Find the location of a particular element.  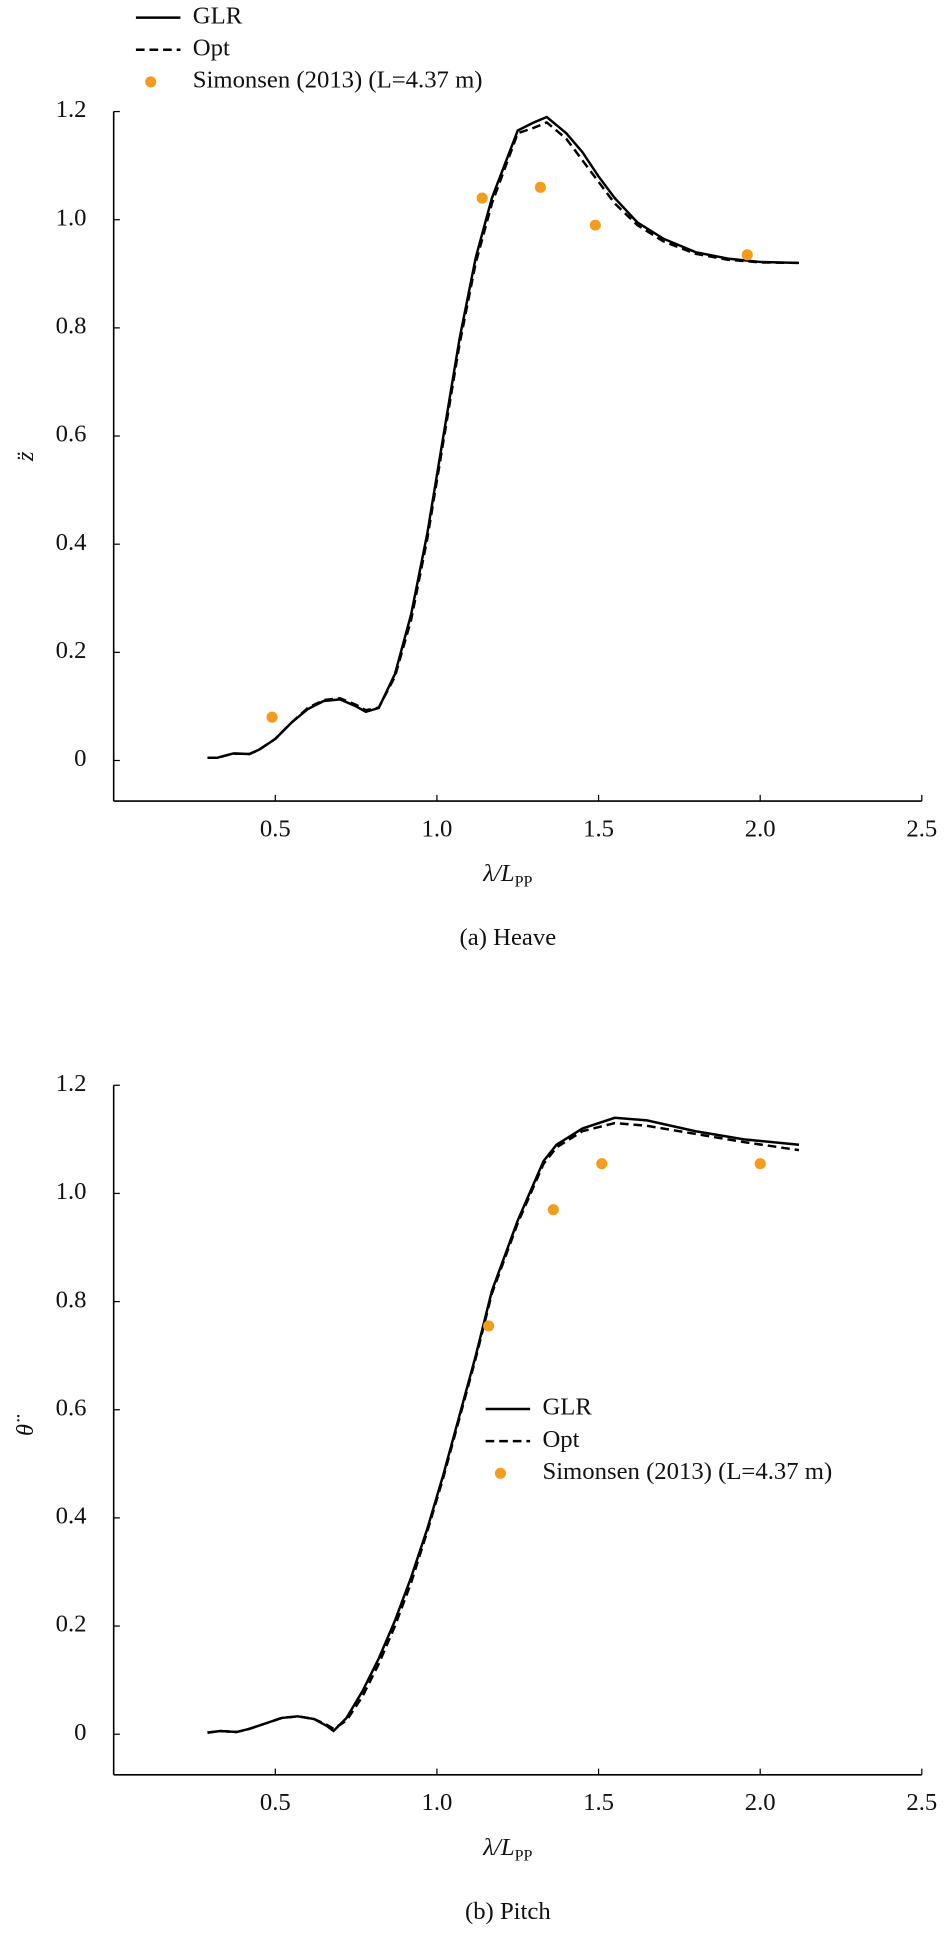

y-axis-label: z̈ is located at coordinates (25, 456).